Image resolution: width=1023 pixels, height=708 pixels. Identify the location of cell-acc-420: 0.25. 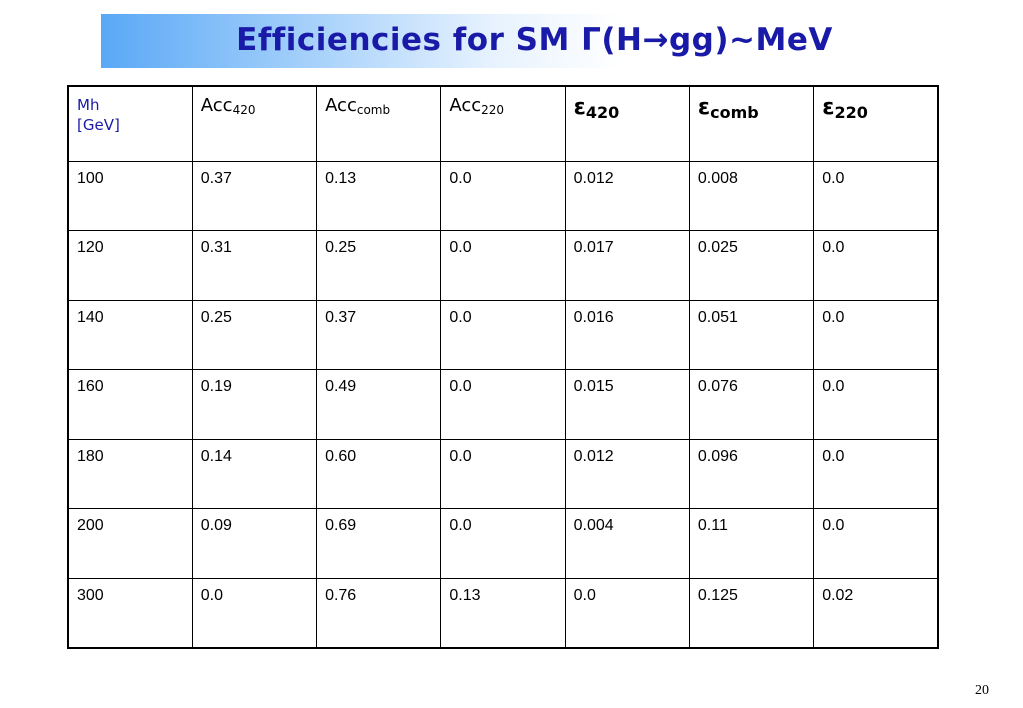
(254, 334).